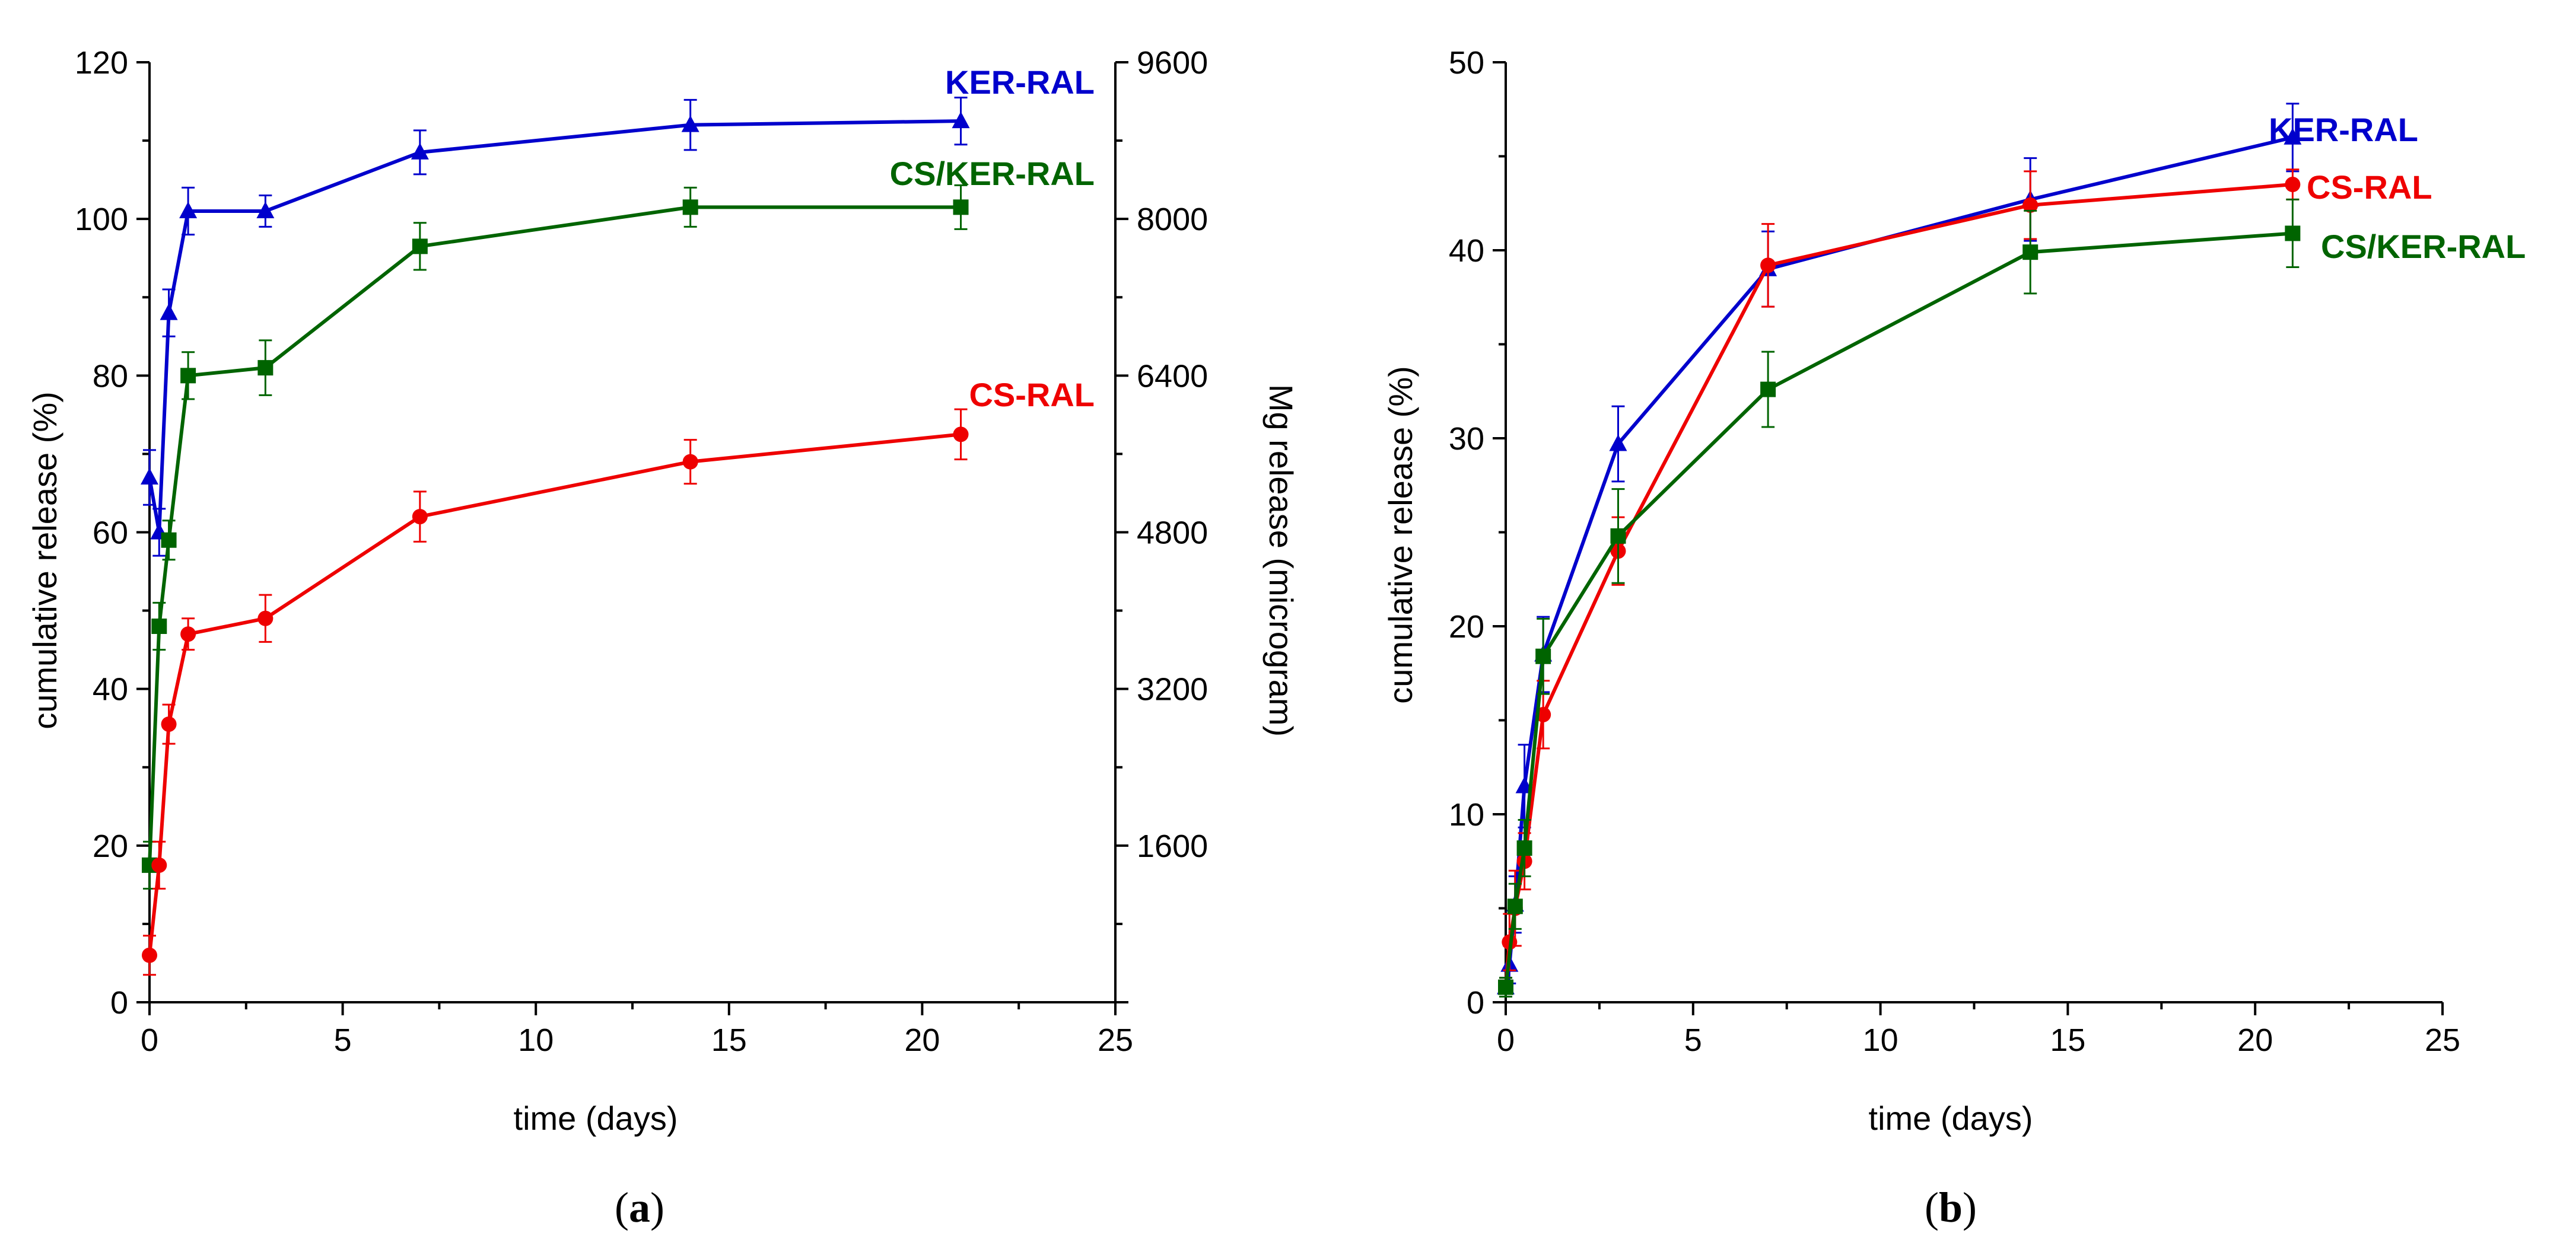 This screenshot has width=2576, height=1246. I want to click on series-label-ker-ral-a: KER-RAL, so click(1020, 82).